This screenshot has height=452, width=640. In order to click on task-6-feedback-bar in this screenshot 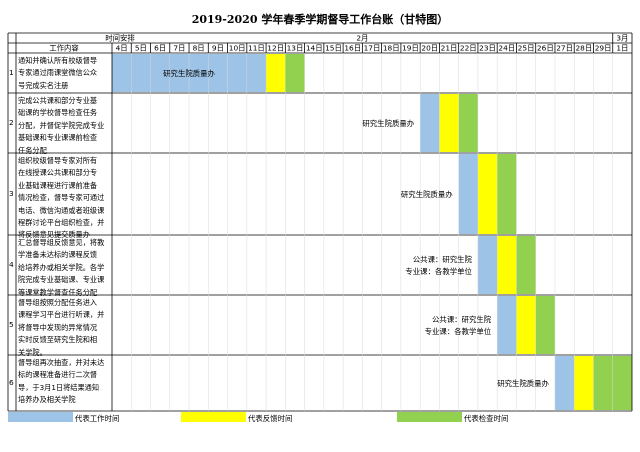, I will do `click(584, 383)`.